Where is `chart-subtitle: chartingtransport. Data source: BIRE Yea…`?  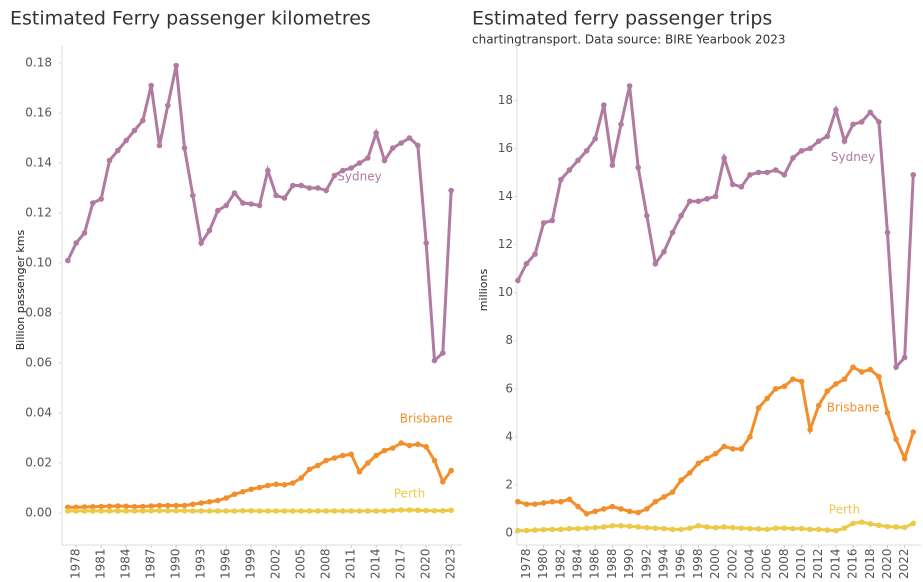 chart-subtitle: chartingtransport. Data source: BIRE Yea… is located at coordinates (629, 40).